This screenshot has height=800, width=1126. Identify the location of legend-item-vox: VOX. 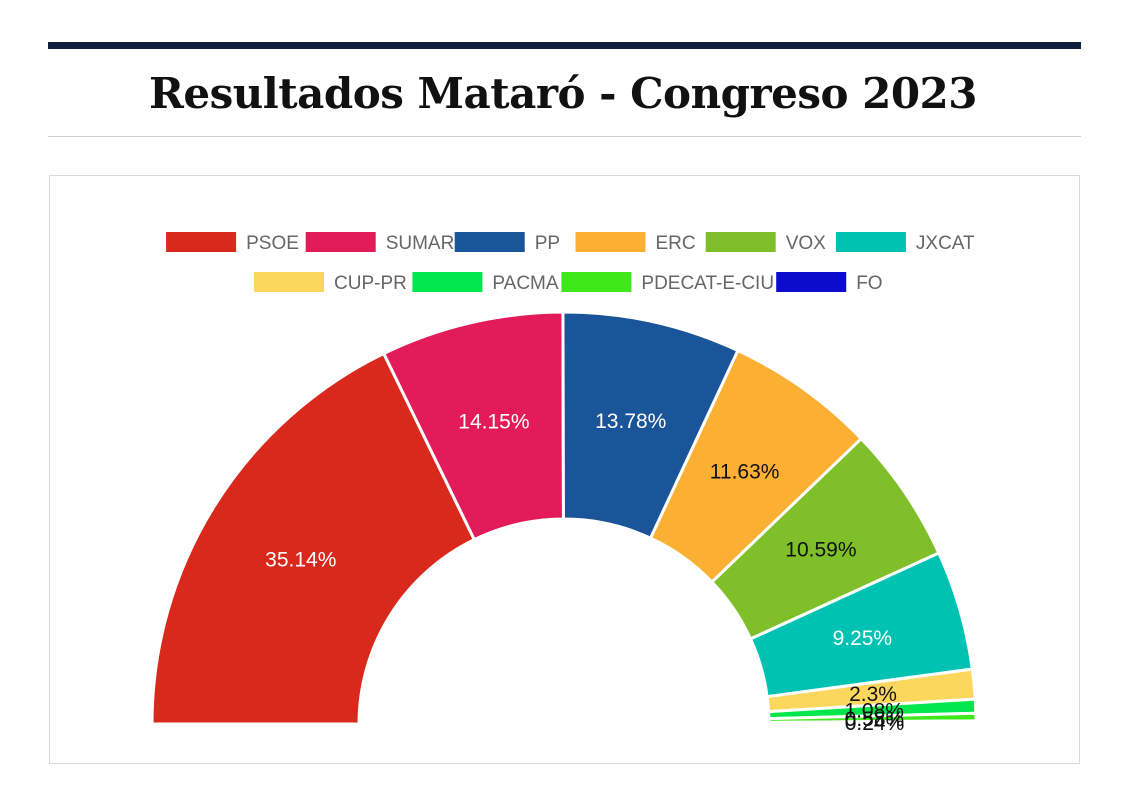
(765, 243).